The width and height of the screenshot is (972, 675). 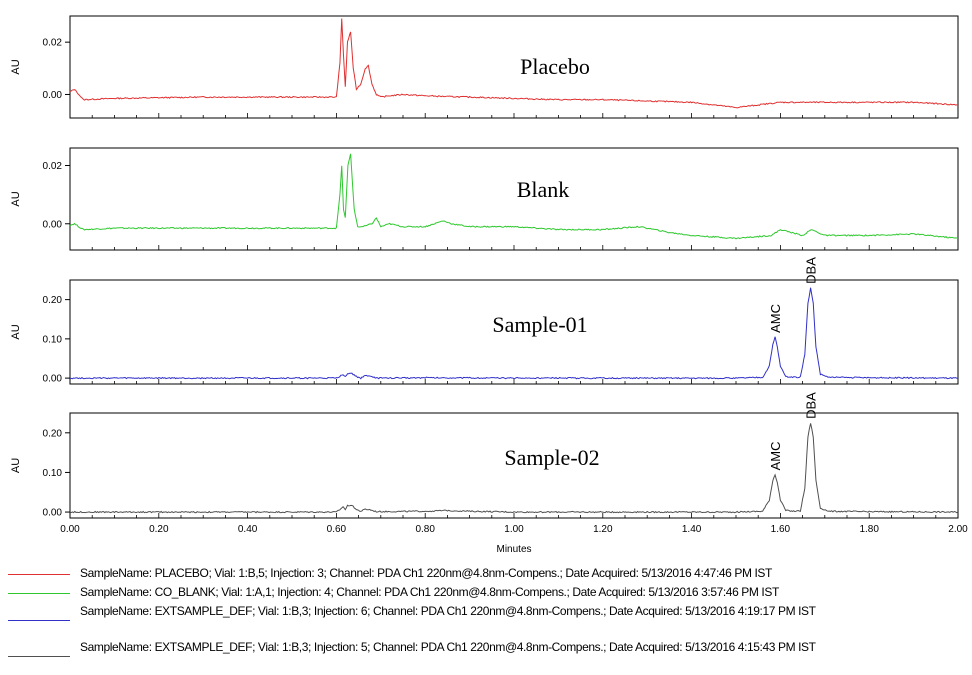 What do you see at coordinates (513, 549) in the screenshot?
I see `x-axis-title: Minutes` at bounding box center [513, 549].